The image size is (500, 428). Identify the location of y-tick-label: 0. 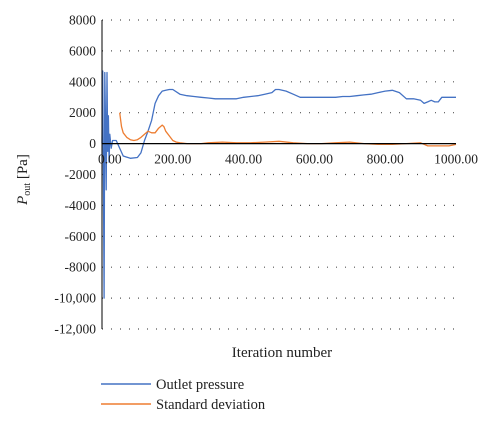
(92, 143).